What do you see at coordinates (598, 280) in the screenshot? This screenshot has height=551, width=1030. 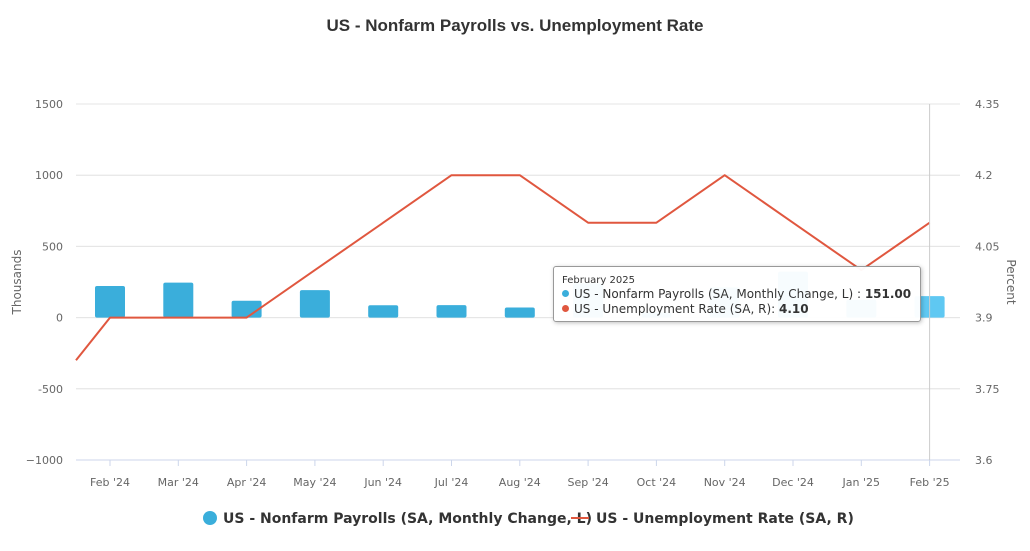 I see `tooltip-date: February 2025` at bounding box center [598, 280].